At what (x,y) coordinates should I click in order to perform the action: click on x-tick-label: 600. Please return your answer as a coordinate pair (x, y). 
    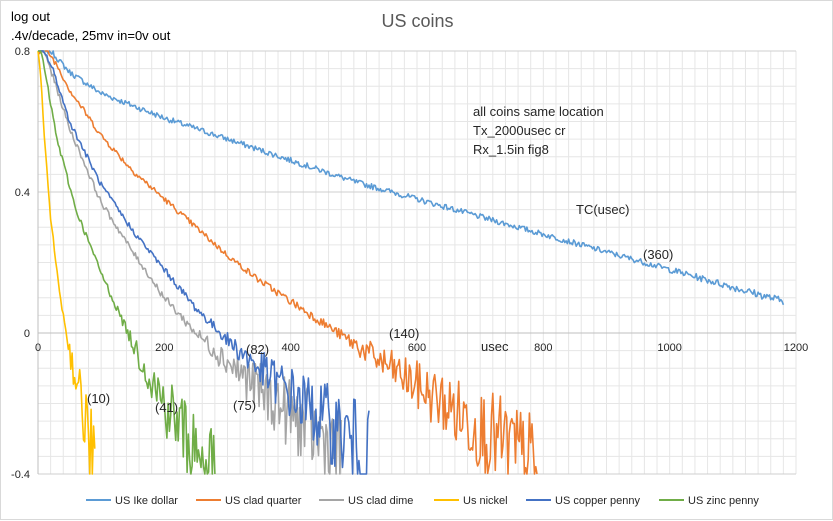
    Looking at the image, I should click on (417, 348).